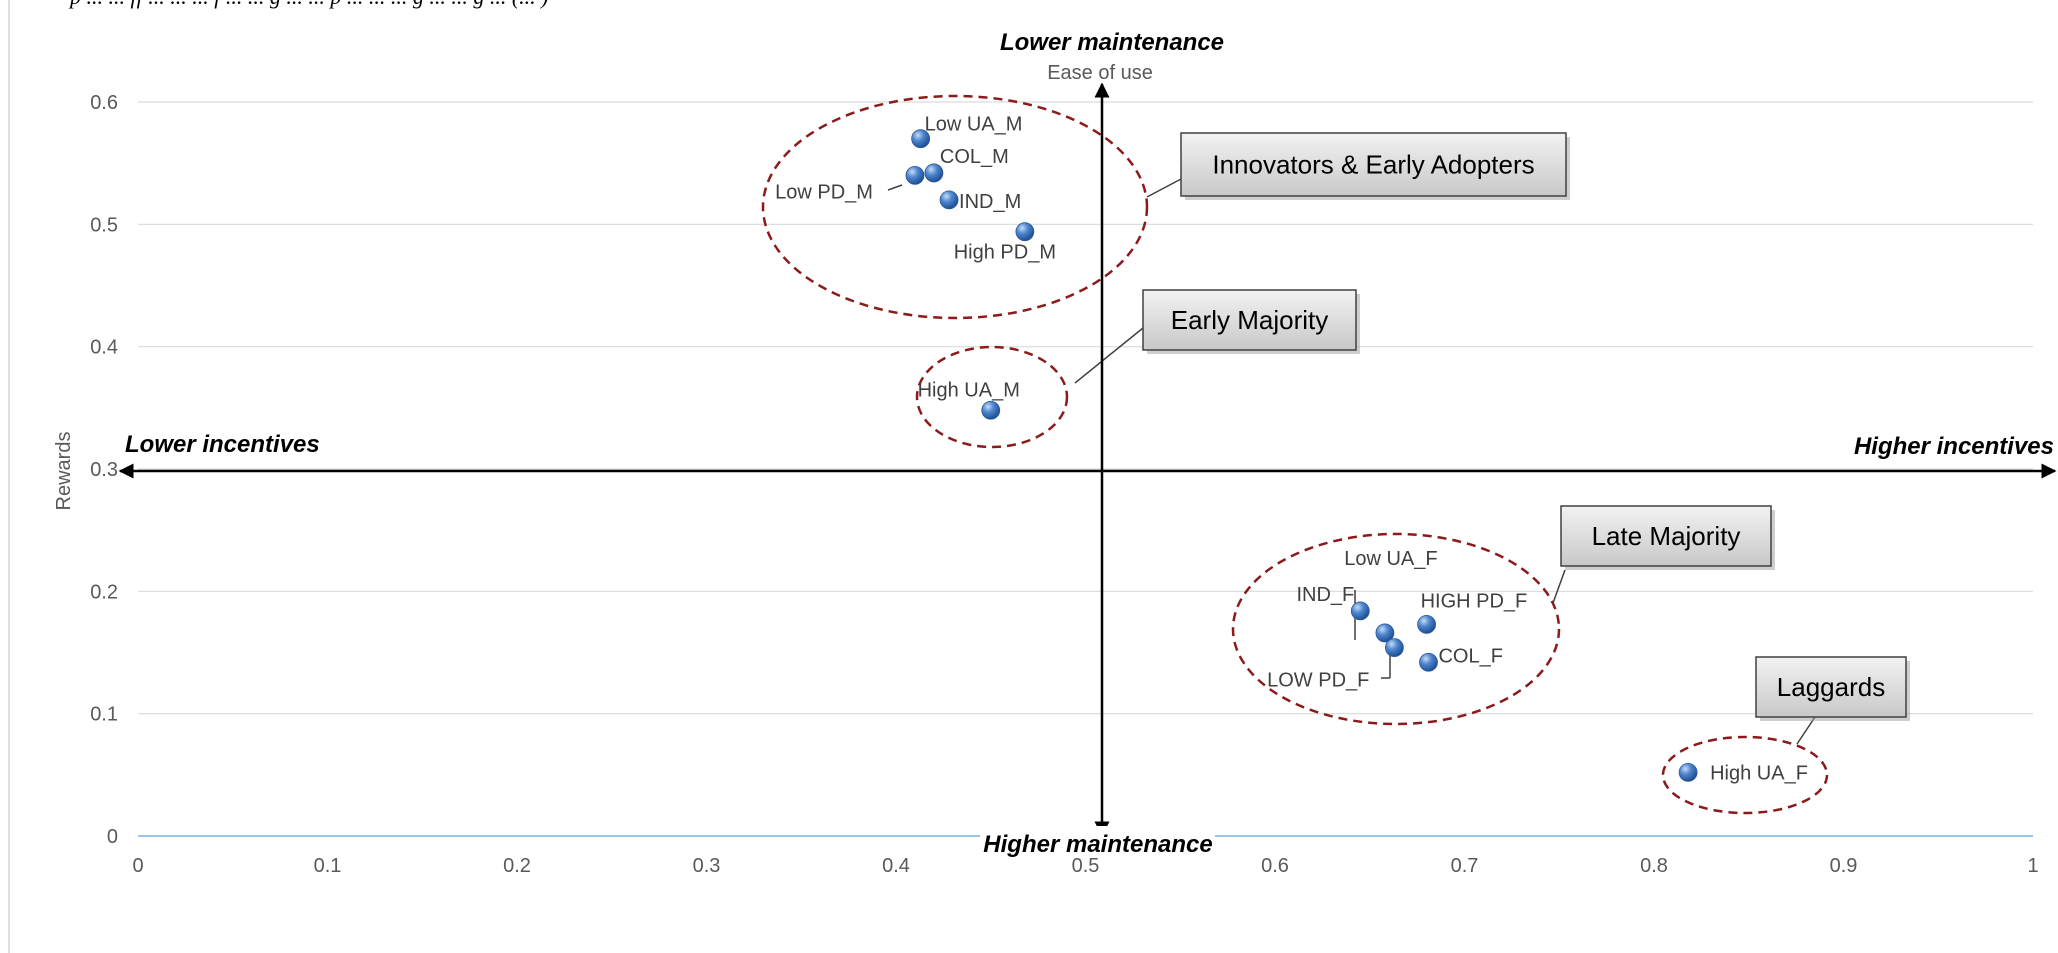 This screenshot has height=953, width=2058. I want to click on x-tick-label: 0.2, so click(517, 866).